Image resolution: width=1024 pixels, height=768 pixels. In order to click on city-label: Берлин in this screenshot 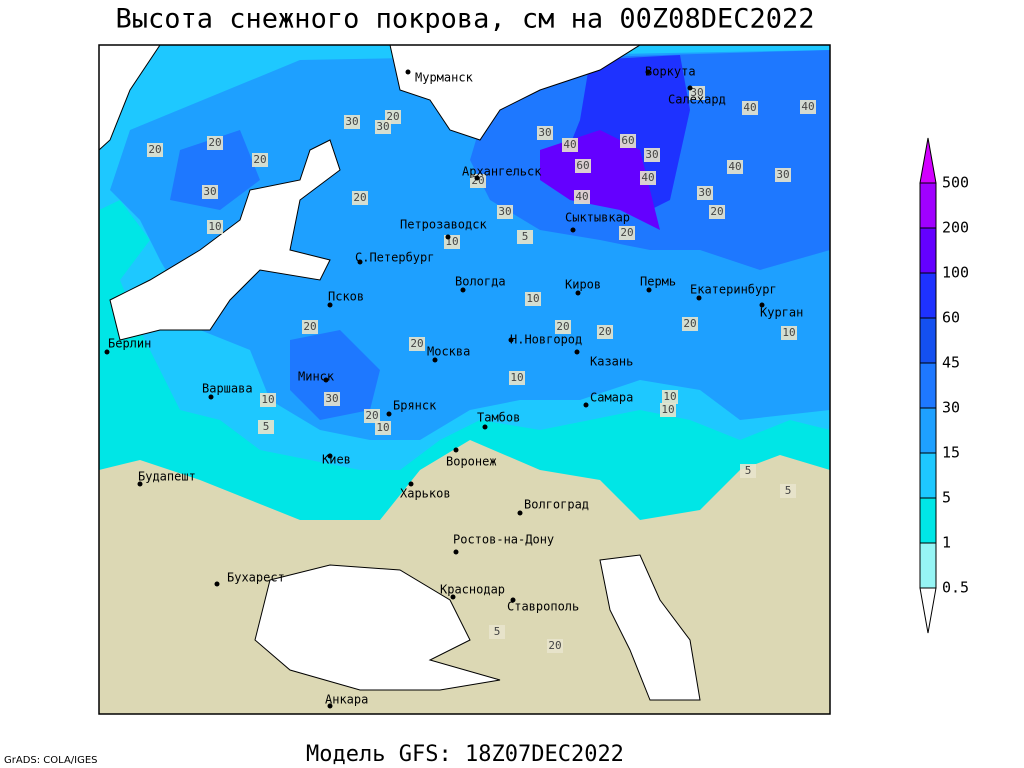, I will do `click(129, 344)`.